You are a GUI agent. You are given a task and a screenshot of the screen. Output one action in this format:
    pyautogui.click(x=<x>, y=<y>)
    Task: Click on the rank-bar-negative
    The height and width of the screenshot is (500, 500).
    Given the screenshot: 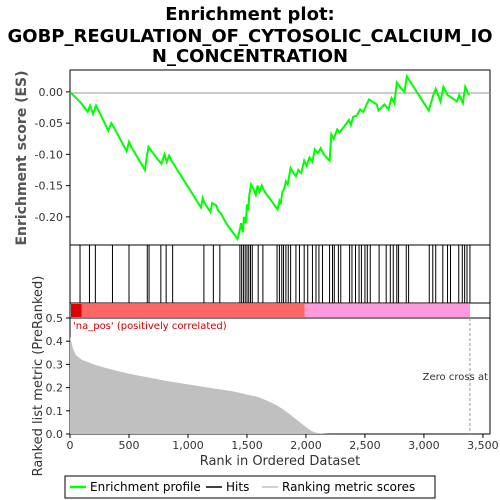 What is the action you would take?
    pyautogui.click(x=387, y=310)
    